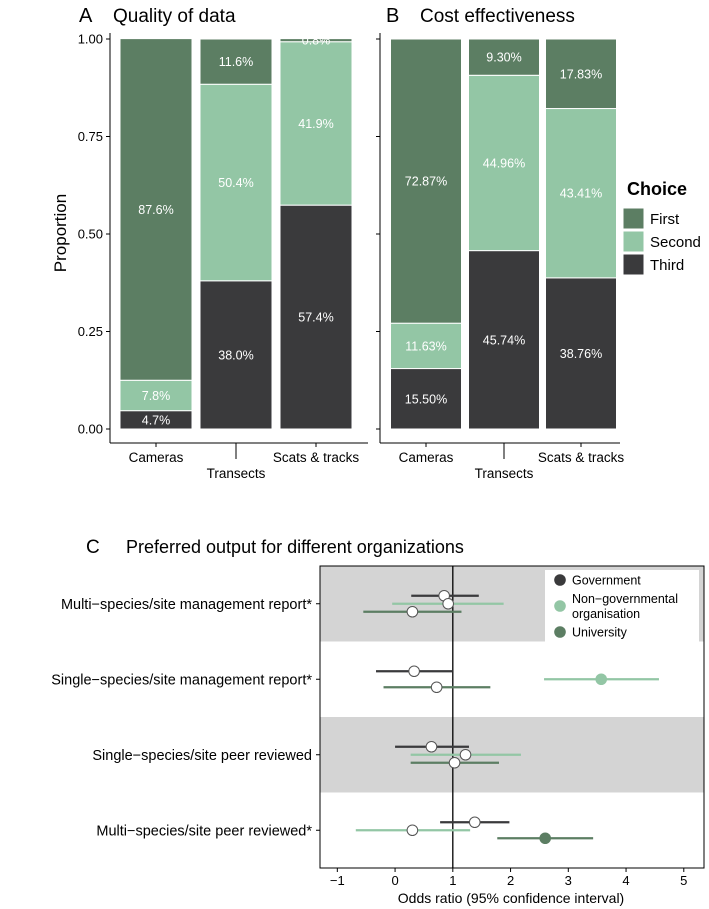 Image resolution: width=709 pixels, height=909 pixels. I want to click on estimate-point-row2-government, so click(431, 746).